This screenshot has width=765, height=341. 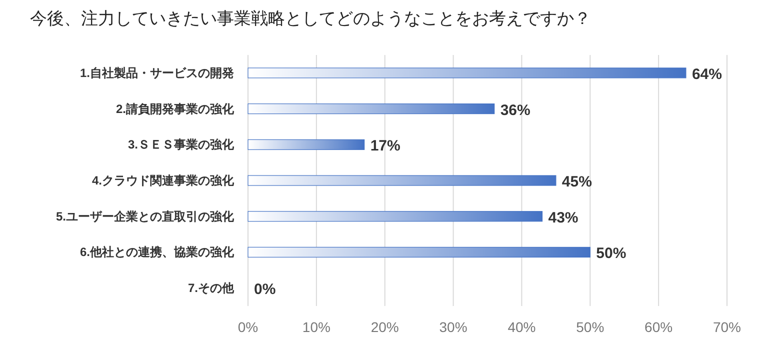 What do you see at coordinates (181, 145) in the screenshot?
I see `y-tick-label: 3.ＳＥＳ事業の強化` at bounding box center [181, 145].